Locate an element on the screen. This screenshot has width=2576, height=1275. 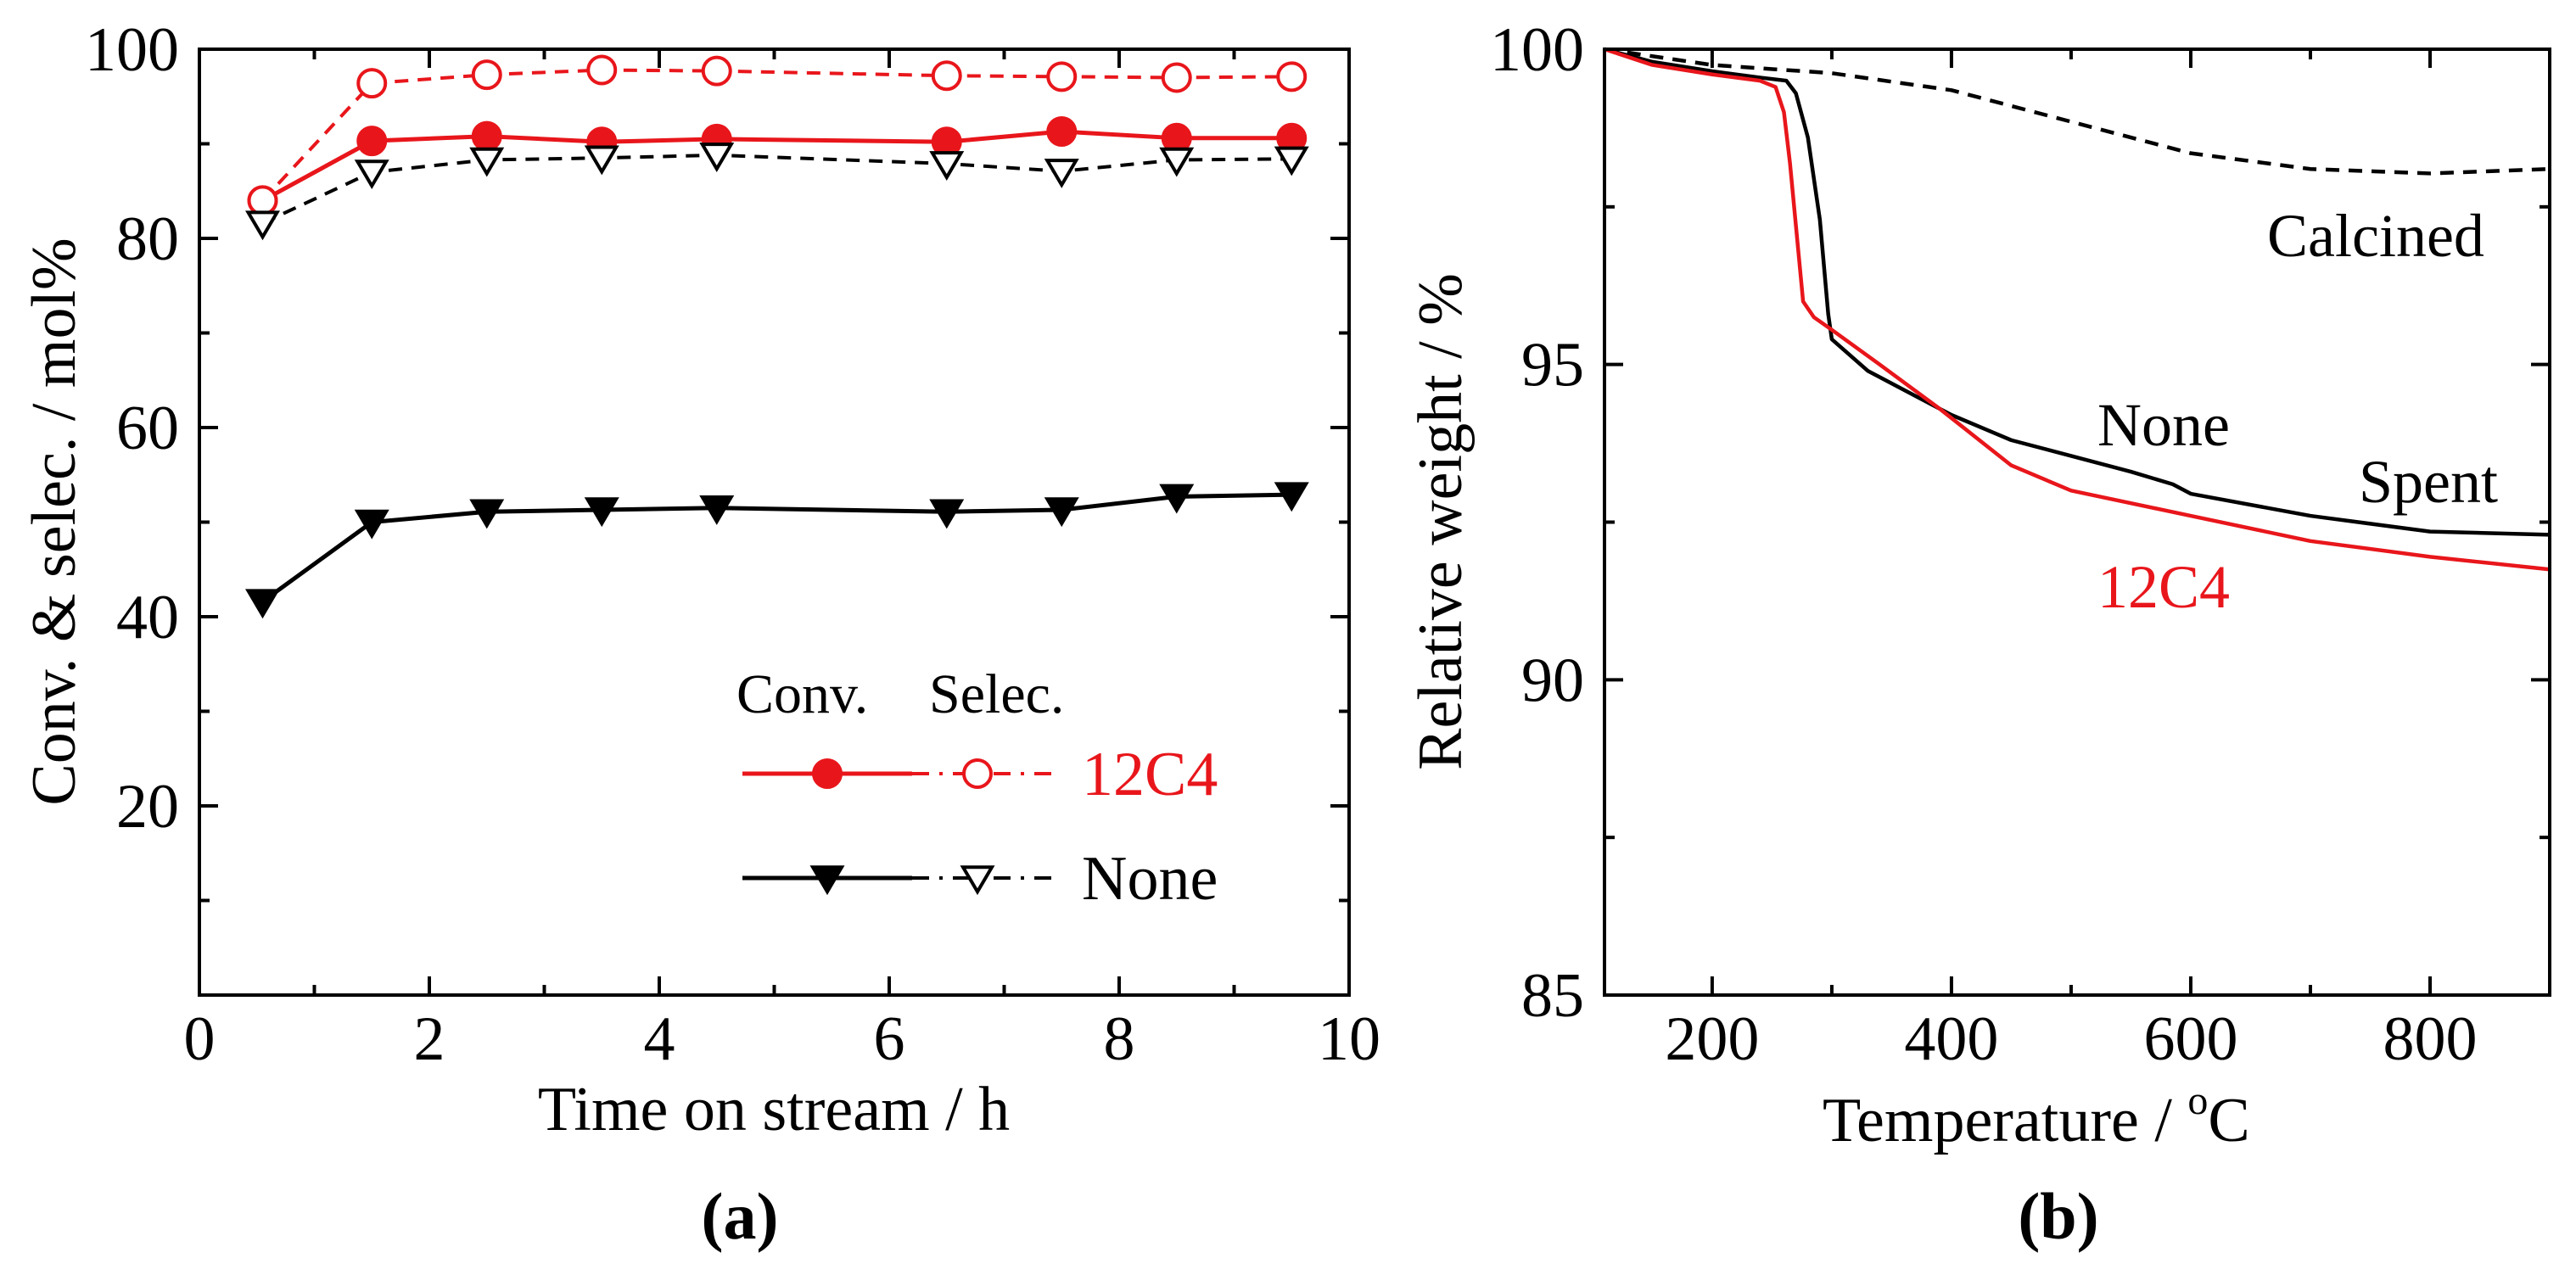
y-tick-label: 80 is located at coordinates (147, 239).